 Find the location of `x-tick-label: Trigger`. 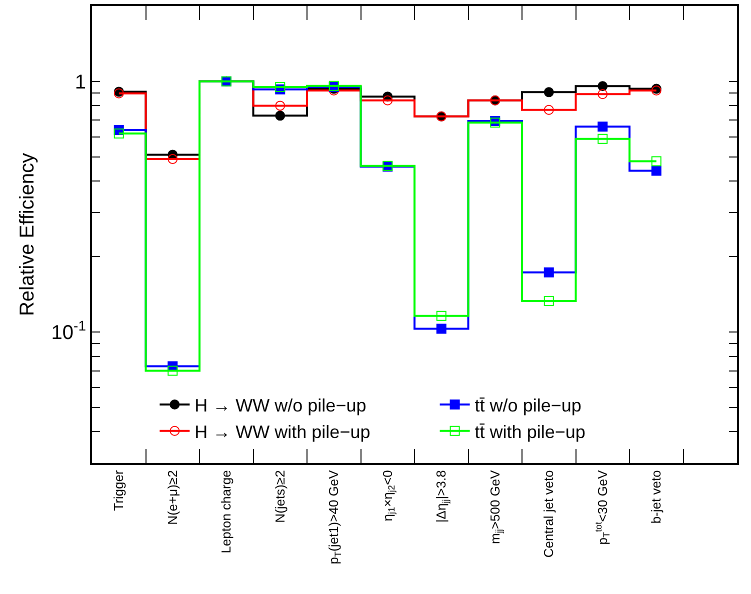

x-tick-label: Trigger is located at coordinates (118, 490).